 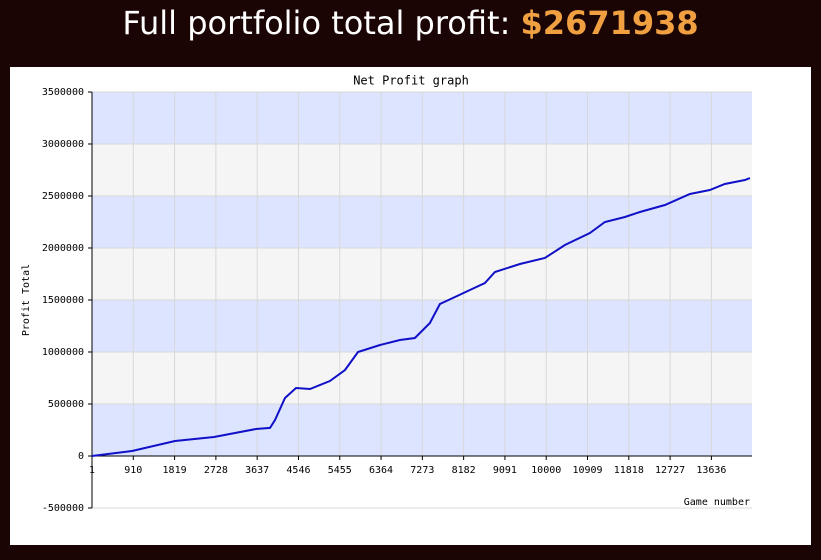 I want to click on y-axis-label: Profit Total, so click(x=26, y=300).